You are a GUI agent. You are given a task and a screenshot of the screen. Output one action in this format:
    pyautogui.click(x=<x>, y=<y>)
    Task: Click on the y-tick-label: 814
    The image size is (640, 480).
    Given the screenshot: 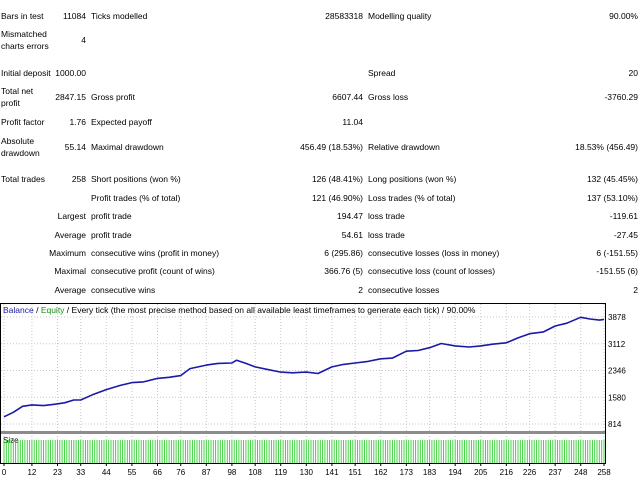 What is the action you would take?
    pyautogui.click(x=615, y=424)
    